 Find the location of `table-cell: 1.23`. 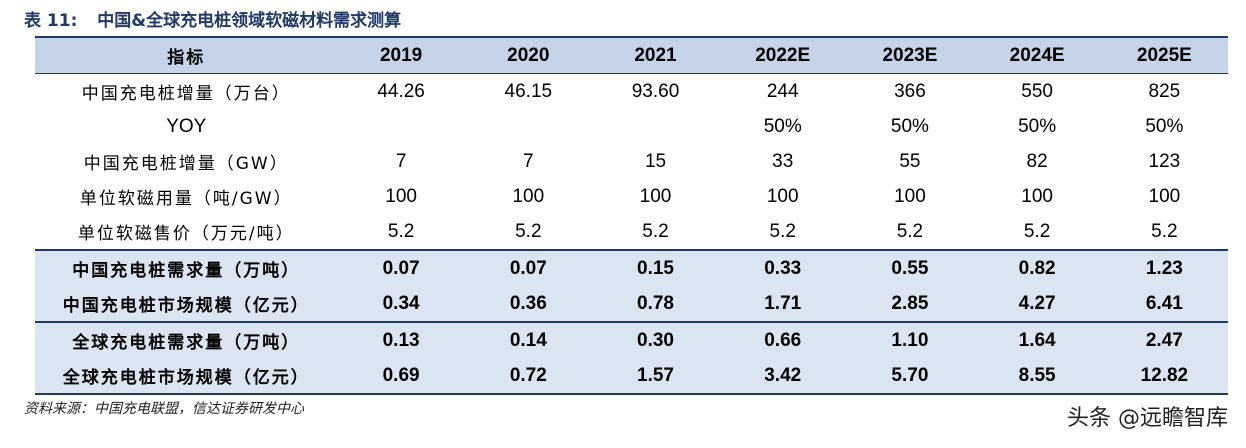

table-cell: 1.23 is located at coordinates (1164, 267).